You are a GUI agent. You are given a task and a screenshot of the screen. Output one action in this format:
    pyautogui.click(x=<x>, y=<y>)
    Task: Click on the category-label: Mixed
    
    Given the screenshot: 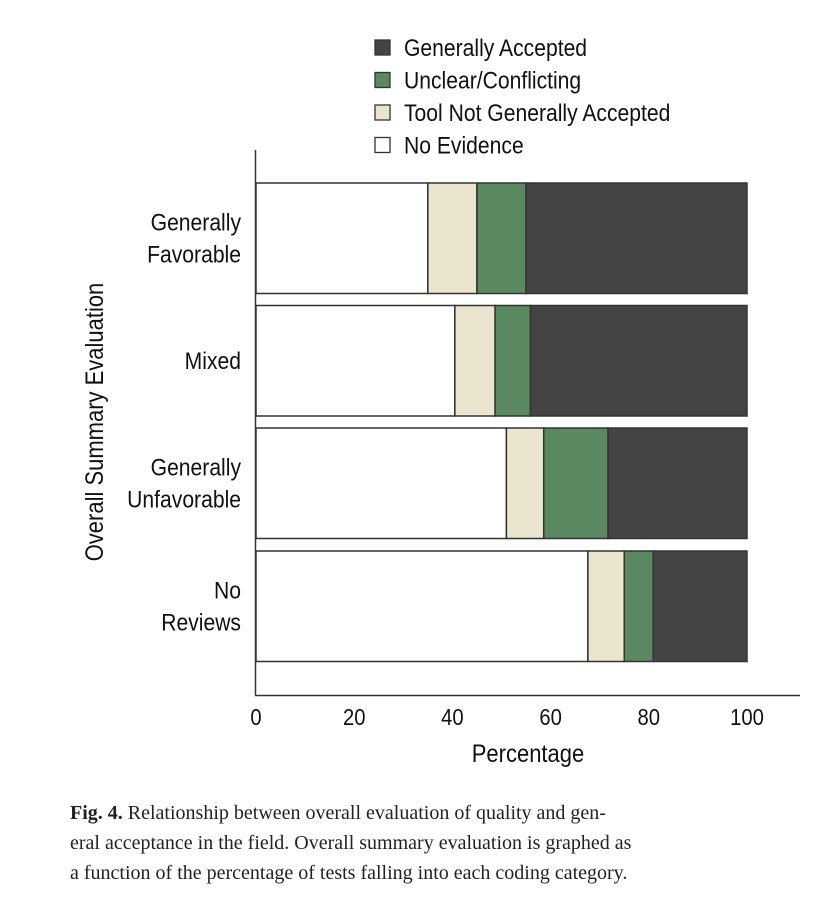 What is the action you would take?
    pyautogui.click(x=213, y=361)
    